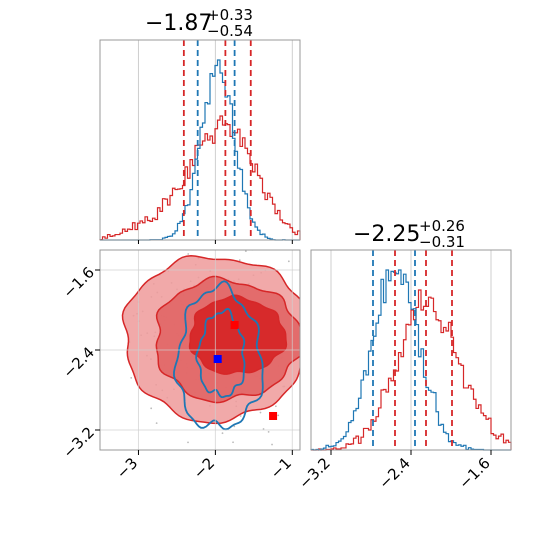 The width and height of the screenshot is (550, 550). I want to click on y-tick-label: −1.6, so click(79, 282).